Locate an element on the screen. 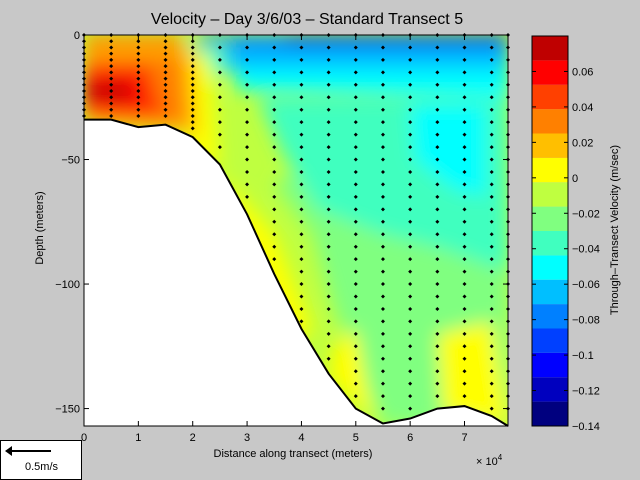  colorbar-tick-label: −0.1 is located at coordinates (583, 356).